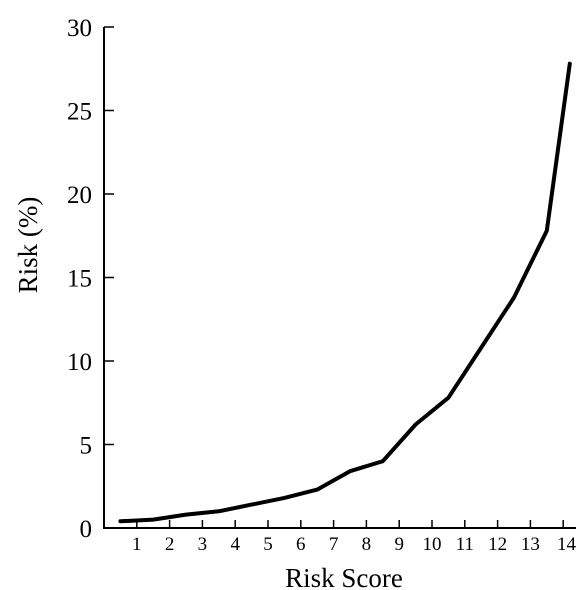 Image resolution: width=576 pixels, height=590 pixels. I want to click on x-tick-label: 3, so click(203, 544).